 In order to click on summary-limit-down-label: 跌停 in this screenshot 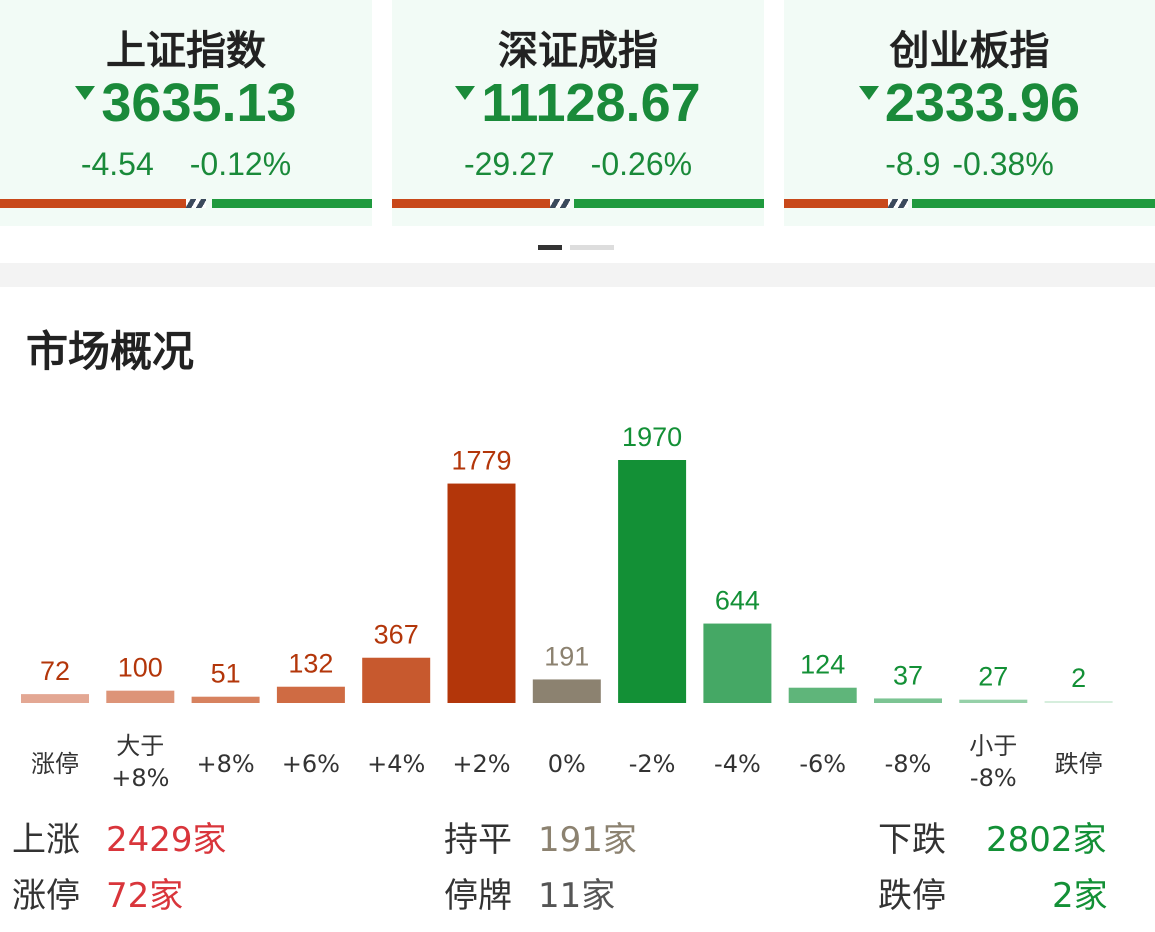, I will do `click(912, 896)`.